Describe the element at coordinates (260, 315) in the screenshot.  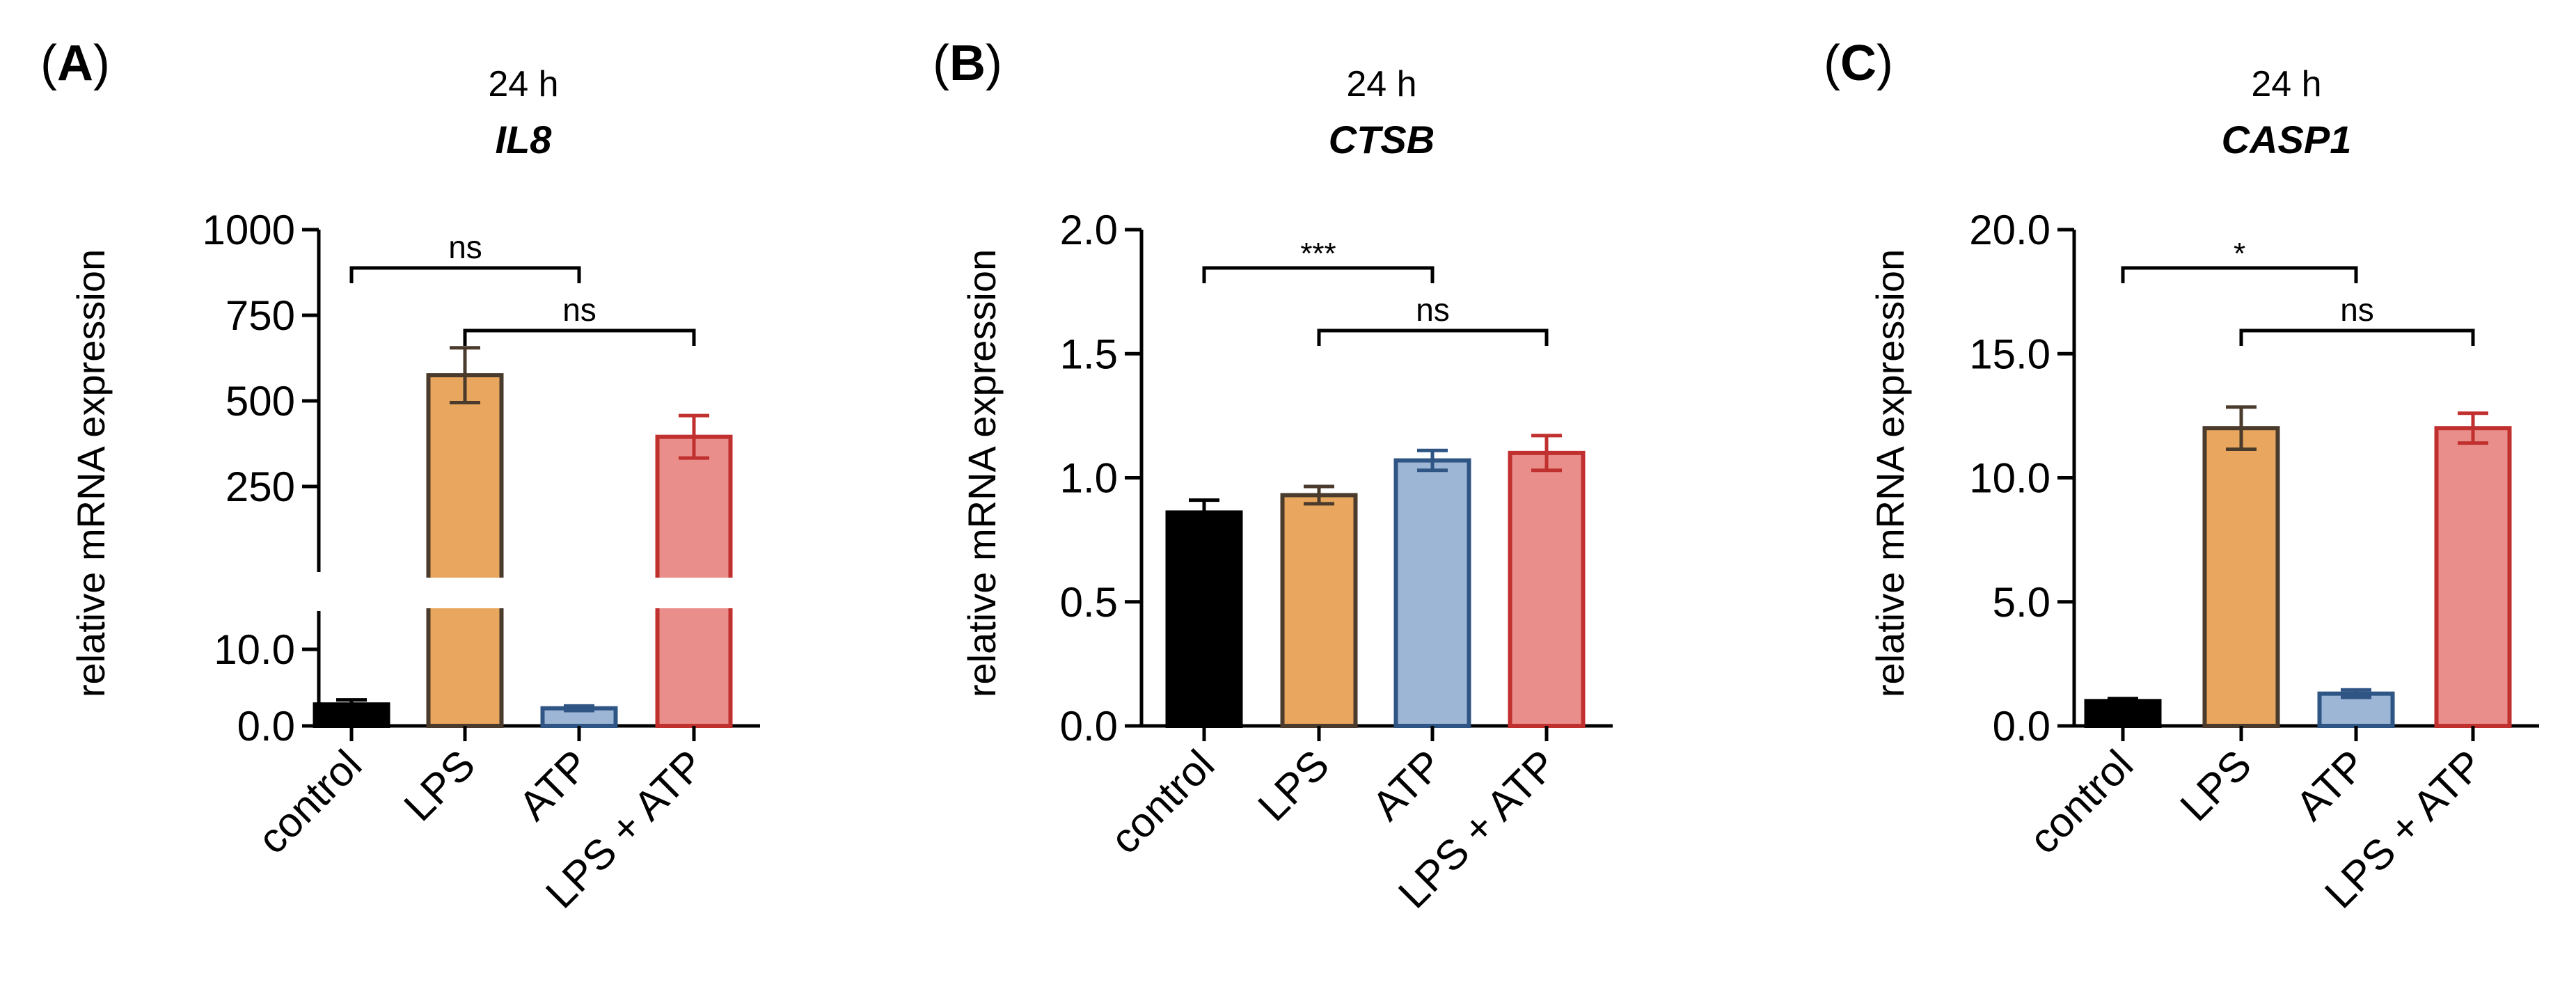
I see `y-tick-label: 750` at that location.